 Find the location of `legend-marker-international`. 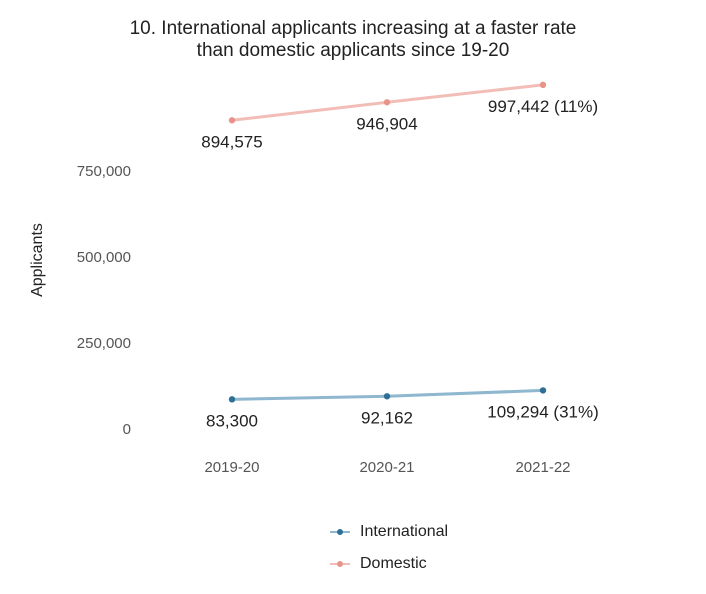

legend-marker-international is located at coordinates (340, 532).